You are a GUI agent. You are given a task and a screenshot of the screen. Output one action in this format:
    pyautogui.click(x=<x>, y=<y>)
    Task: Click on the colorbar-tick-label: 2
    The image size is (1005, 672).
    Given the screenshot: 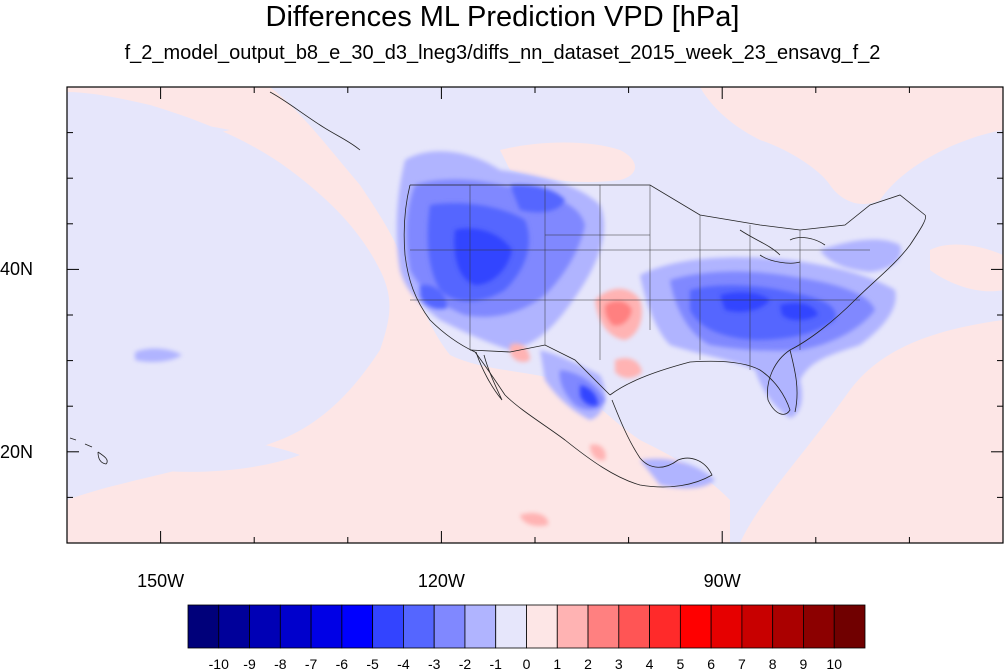 What is the action you would take?
    pyautogui.click(x=588, y=664)
    